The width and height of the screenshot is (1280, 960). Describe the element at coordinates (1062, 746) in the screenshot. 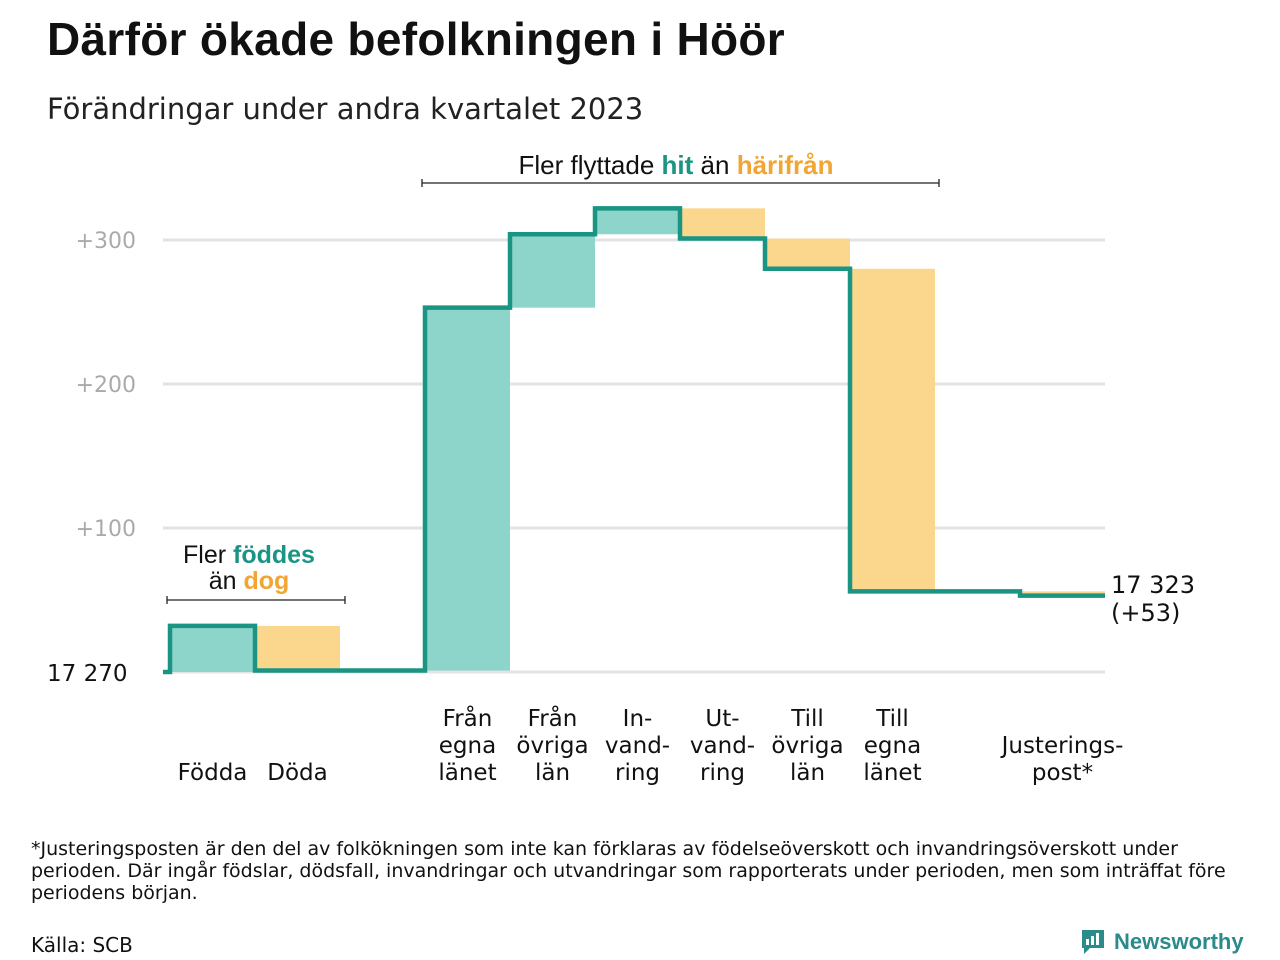

I see `category-label: Justerings-` at that location.